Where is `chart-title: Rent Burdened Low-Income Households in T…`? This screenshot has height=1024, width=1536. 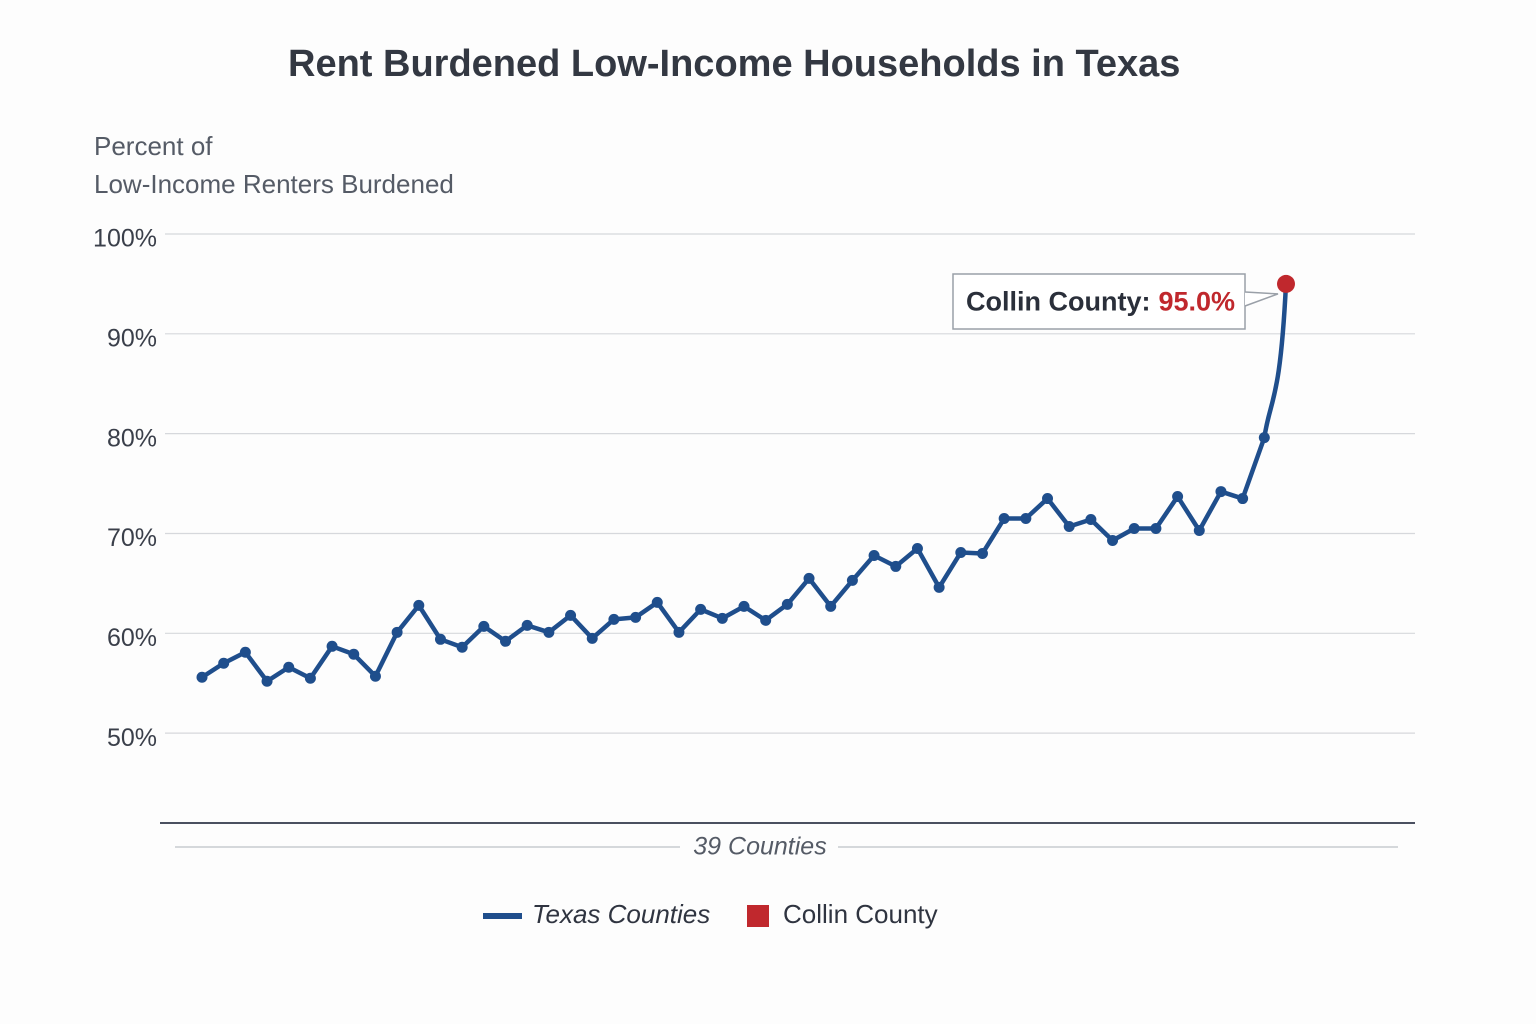 chart-title: Rent Burdened Low-Income Households in T… is located at coordinates (734, 64).